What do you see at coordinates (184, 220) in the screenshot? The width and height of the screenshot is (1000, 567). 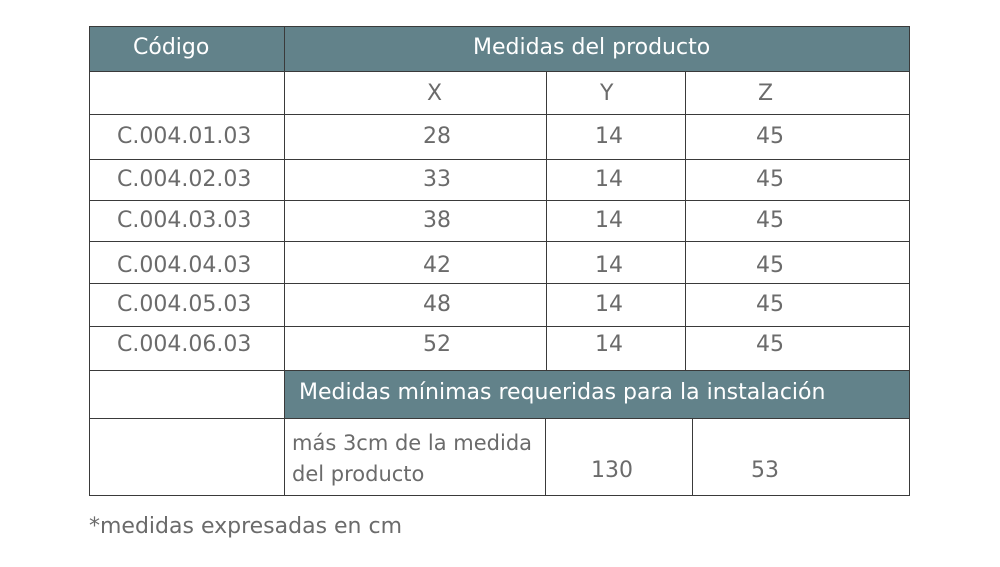 I see `row-code: C.004.03.03` at bounding box center [184, 220].